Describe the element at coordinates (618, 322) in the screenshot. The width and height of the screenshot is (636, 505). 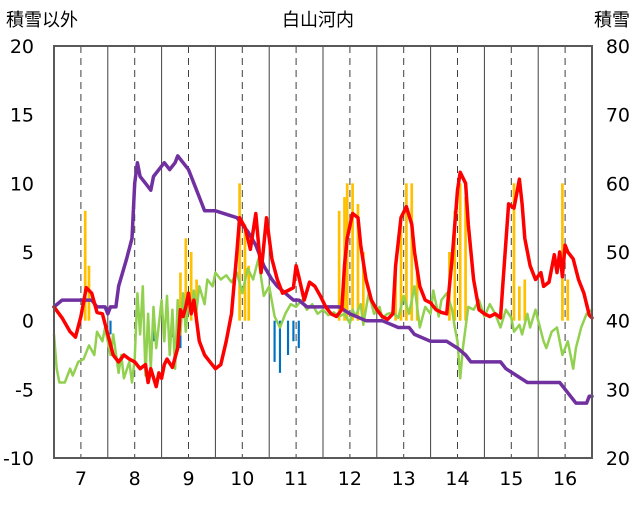
I see `y-right-tick-label: 40` at that location.